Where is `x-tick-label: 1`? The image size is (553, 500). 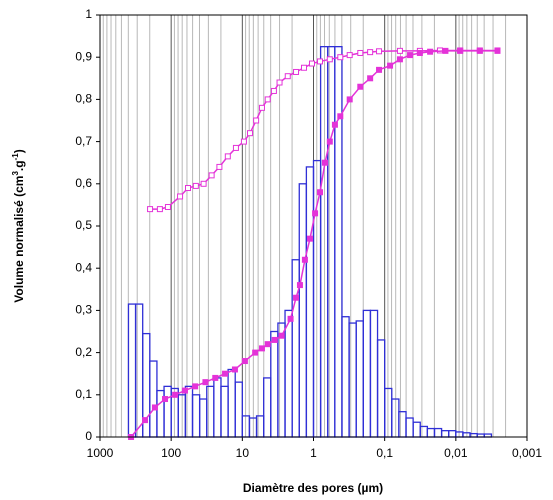
x-tick-label: 1 is located at coordinates (313, 453).